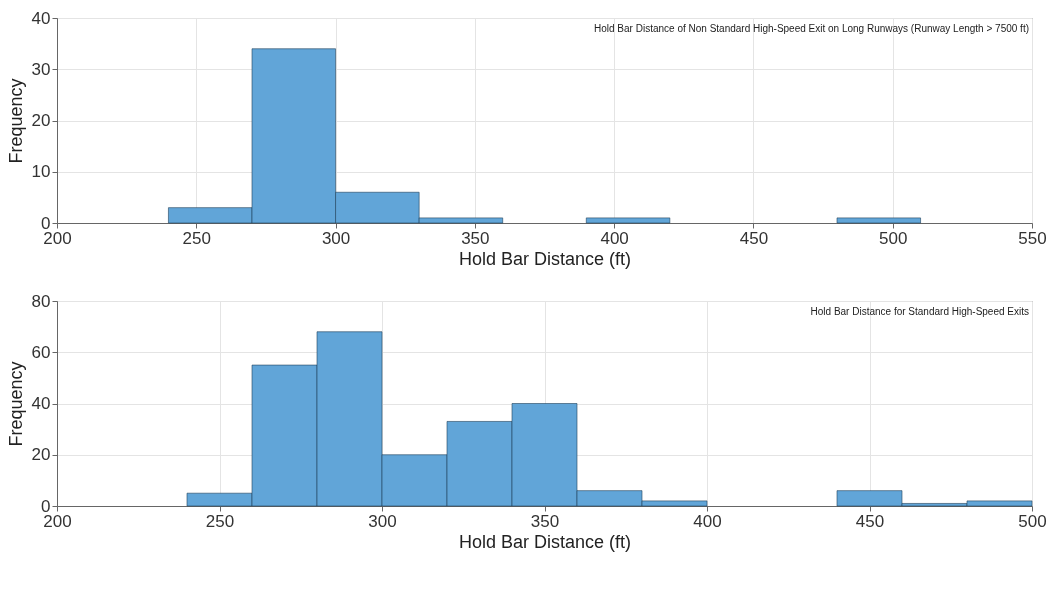  What do you see at coordinates (41, 301) in the screenshot?
I see `y-tick-label: 80` at bounding box center [41, 301].